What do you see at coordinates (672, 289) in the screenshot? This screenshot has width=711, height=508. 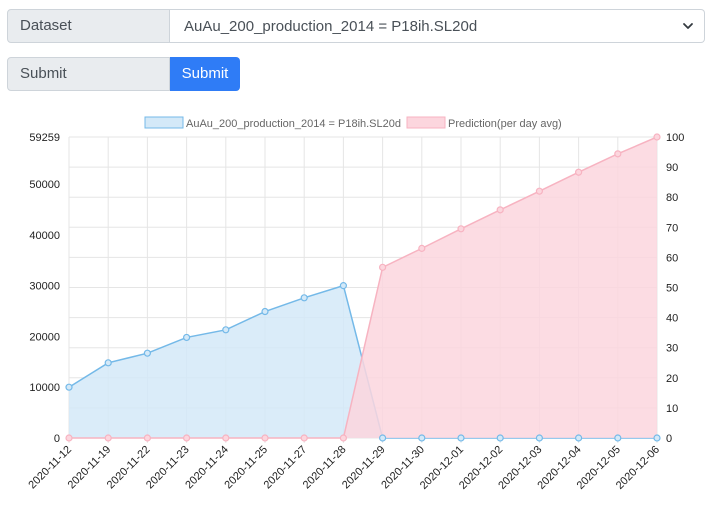 I see `y-right-tick-label: 50` at bounding box center [672, 289].